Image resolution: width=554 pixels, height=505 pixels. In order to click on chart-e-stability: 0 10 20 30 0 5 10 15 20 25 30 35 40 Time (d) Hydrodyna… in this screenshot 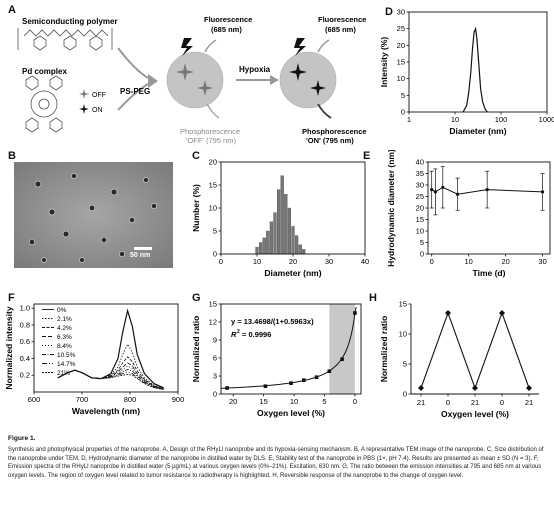, I will do `click(468, 214)`.